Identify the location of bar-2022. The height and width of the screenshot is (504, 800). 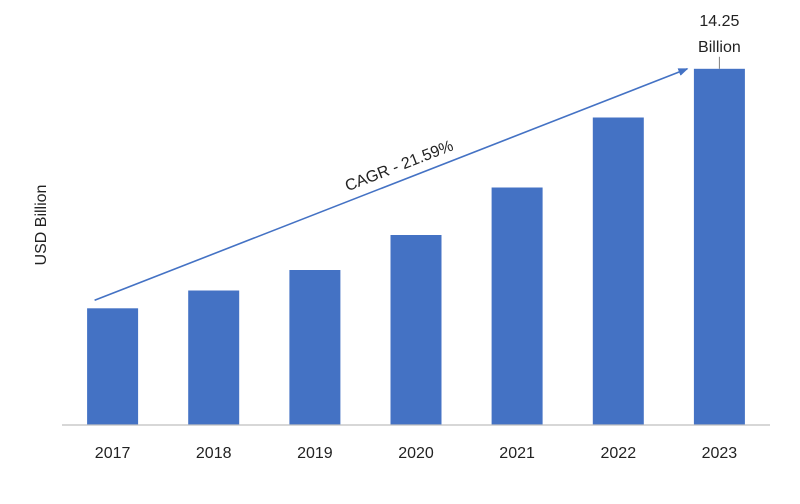
(618, 271).